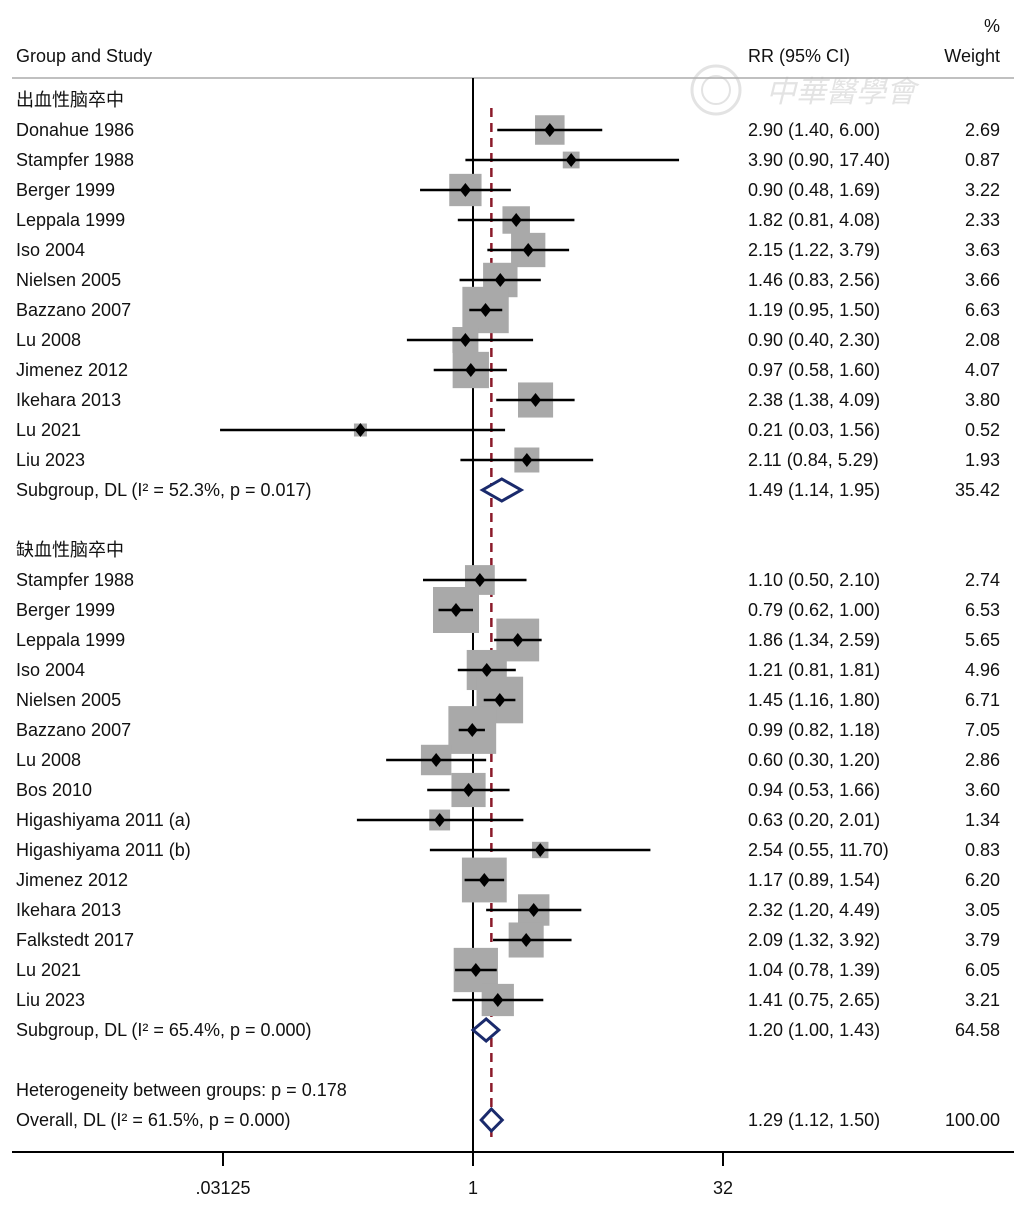 This screenshot has width=1026, height=1206. What do you see at coordinates (982, 280) in the screenshot?
I see `study-weight: 3.66` at bounding box center [982, 280].